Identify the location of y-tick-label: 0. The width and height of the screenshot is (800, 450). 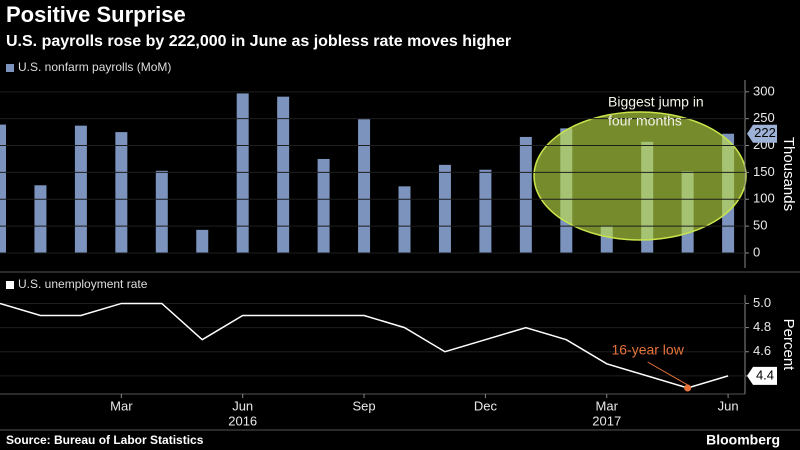
(756, 251).